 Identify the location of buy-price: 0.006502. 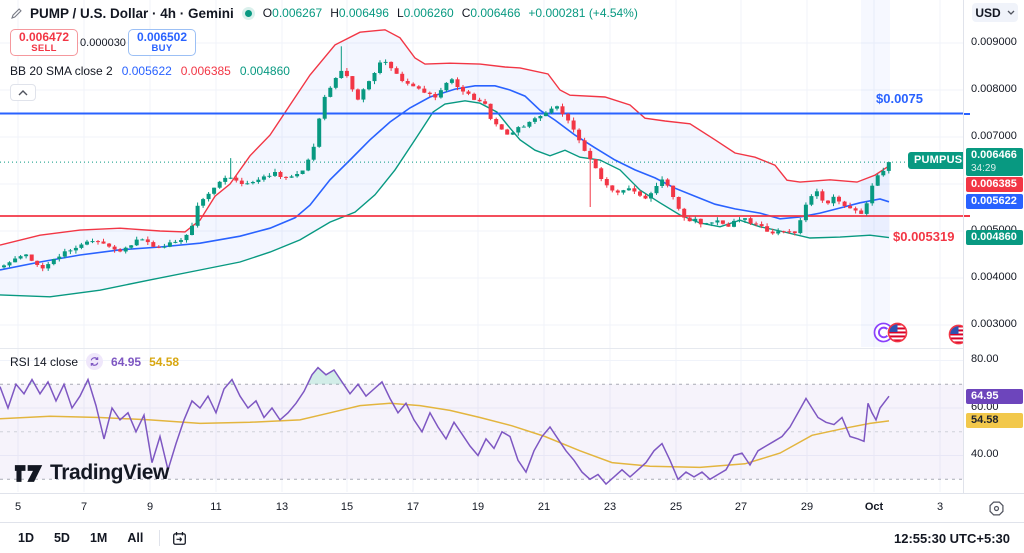
(162, 37).